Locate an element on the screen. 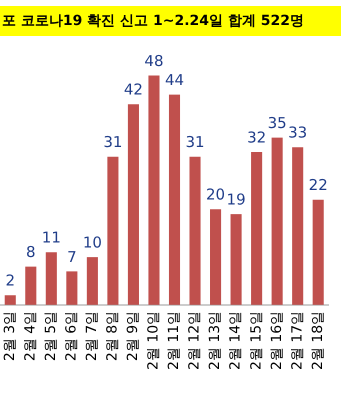 Image resolution: width=341 pixels, height=400 pixels. data-label: 2 is located at coordinates (10, 281).